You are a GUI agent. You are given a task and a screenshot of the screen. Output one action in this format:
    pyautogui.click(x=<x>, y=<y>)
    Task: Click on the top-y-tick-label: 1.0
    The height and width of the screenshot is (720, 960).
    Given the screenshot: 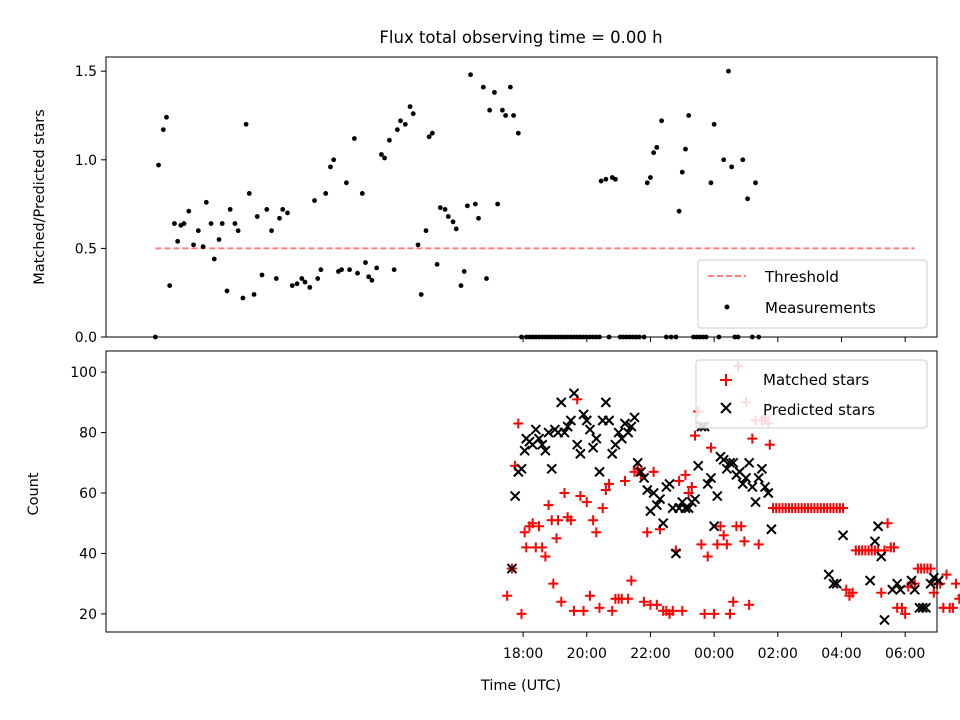 What is the action you would take?
    pyautogui.click(x=86, y=161)
    